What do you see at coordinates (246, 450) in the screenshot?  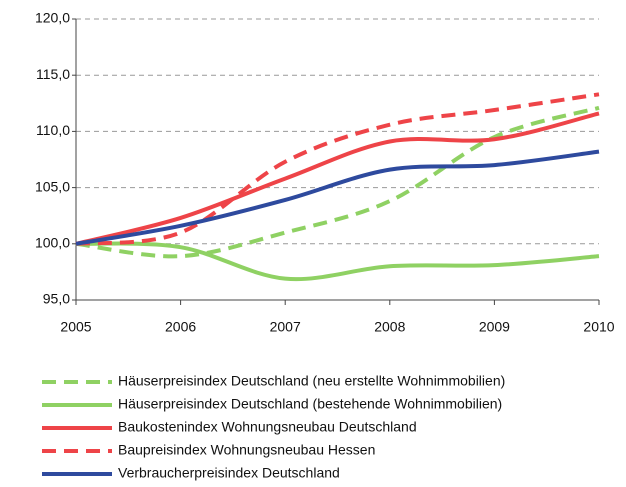 I see `legend-label: Baupreisindex Wohnungsneubau Hessen` at bounding box center [246, 450].